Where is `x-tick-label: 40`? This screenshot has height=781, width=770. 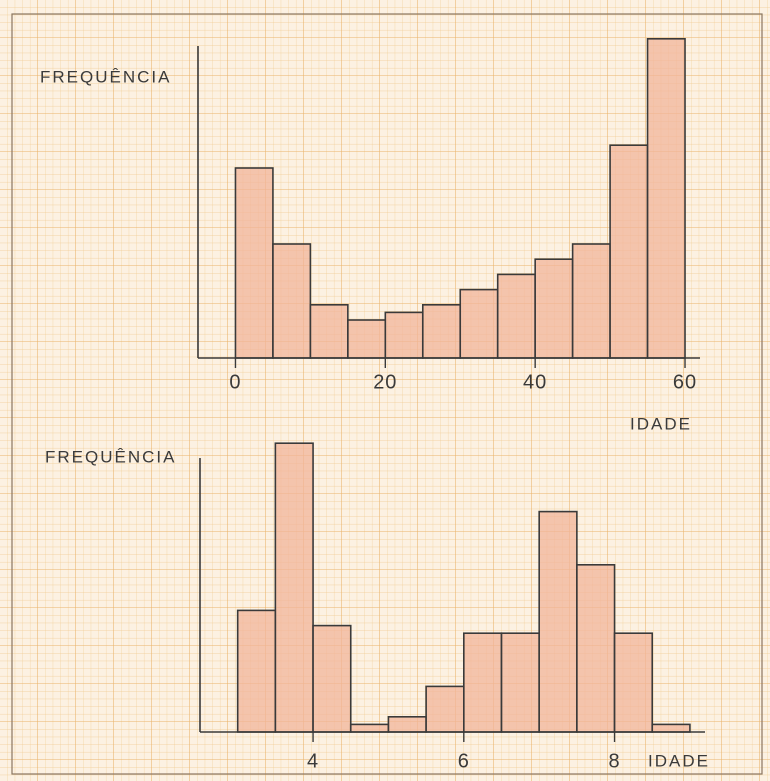
x-tick-label: 40 is located at coordinates (535, 382).